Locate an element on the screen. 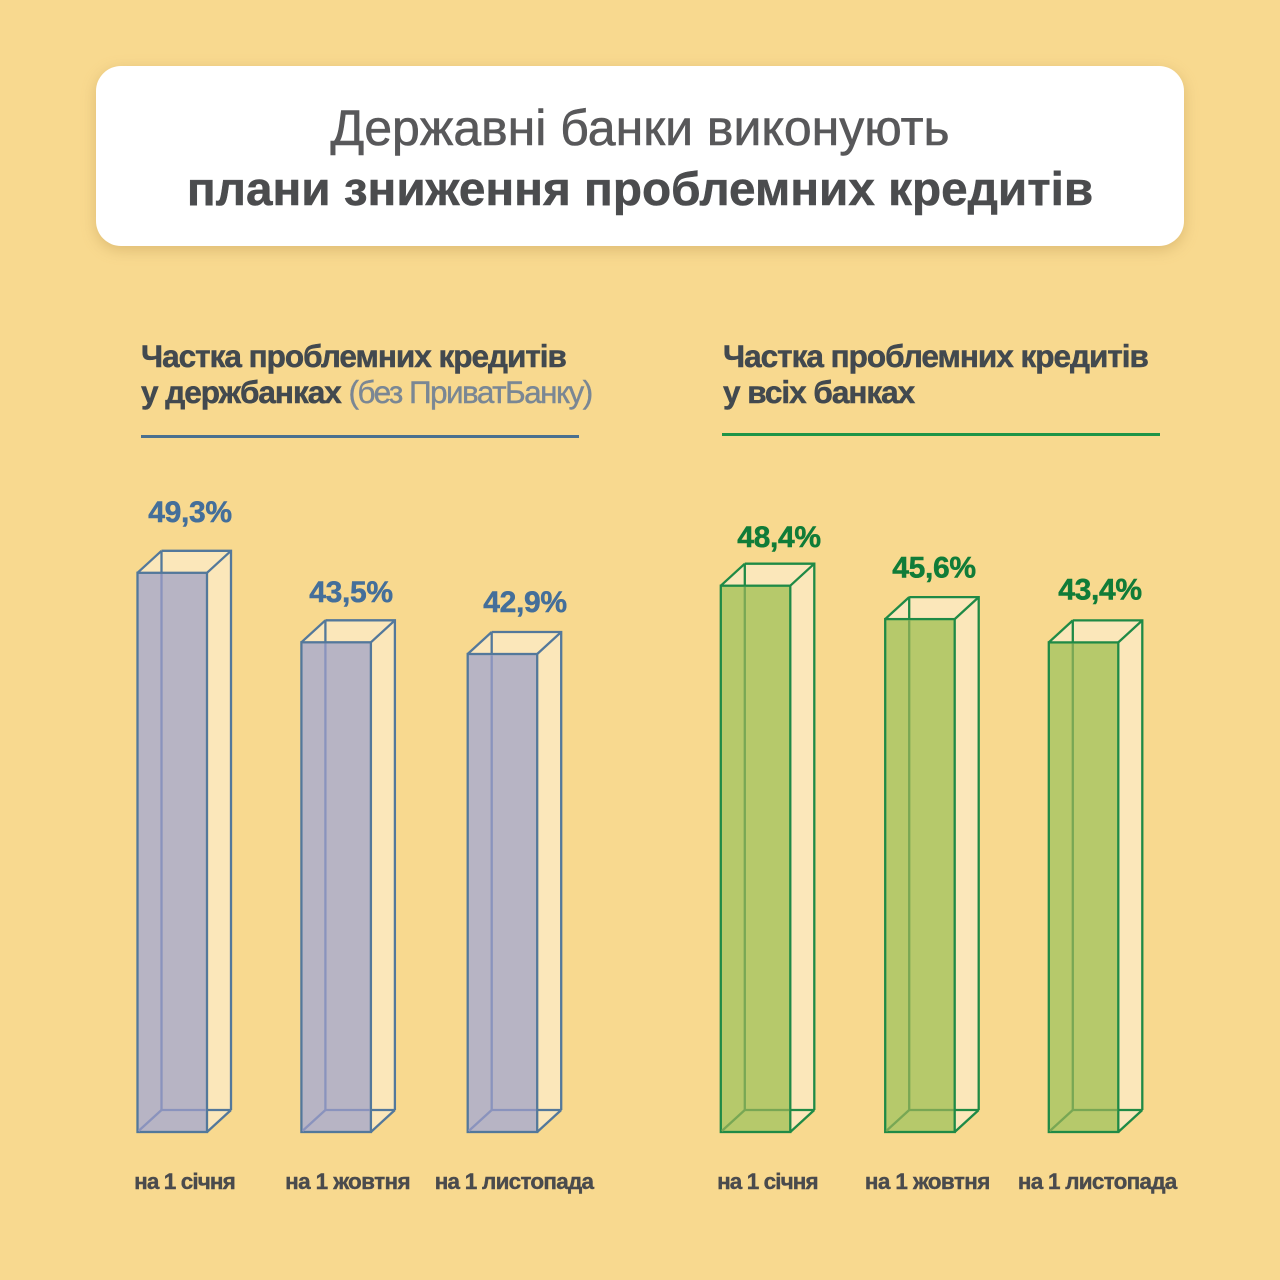 The image size is (1280, 1280). svg-text: 48,4% is located at coordinates (779, 537).